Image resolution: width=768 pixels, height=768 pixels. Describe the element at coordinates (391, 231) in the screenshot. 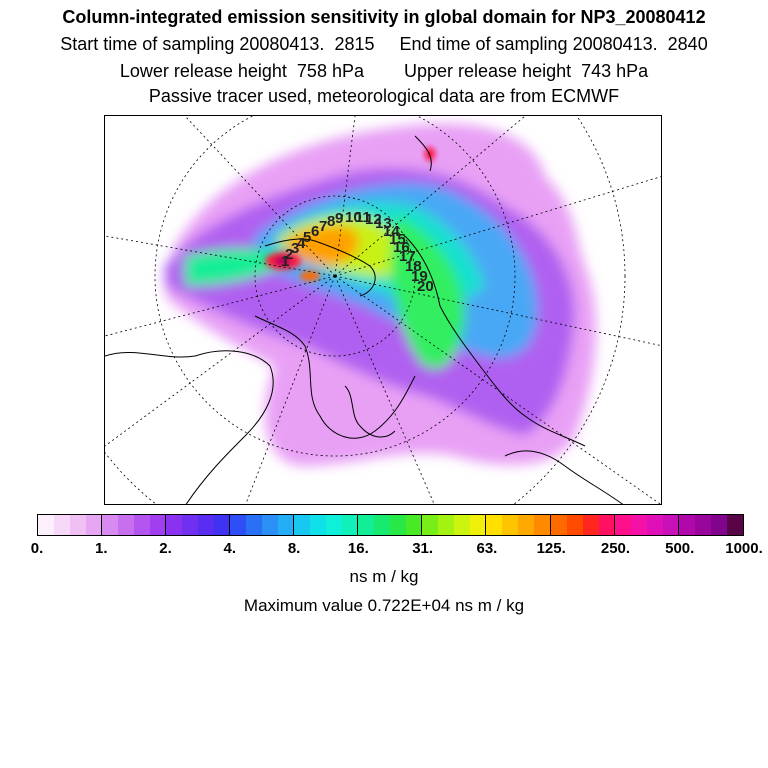

I see `route-label: 14` at that location.